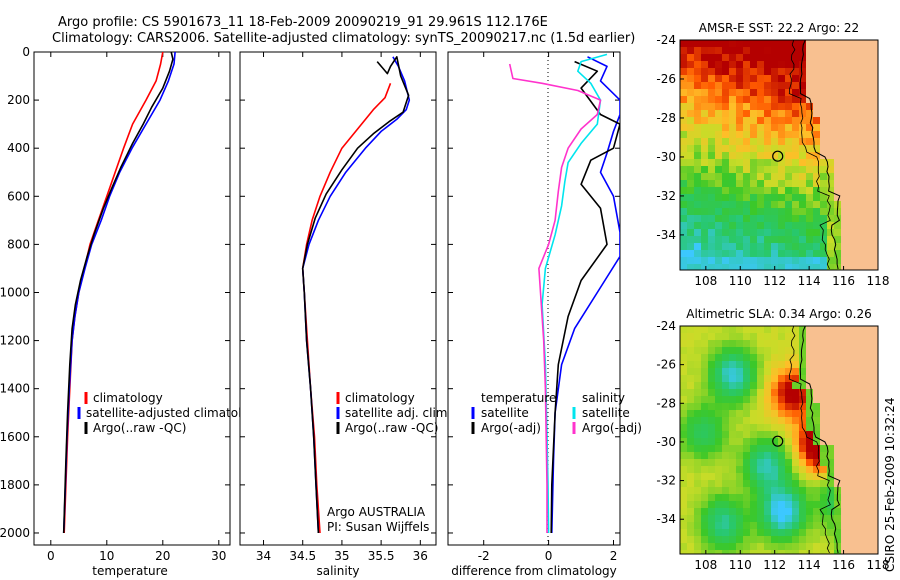  What do you see at coordinates (18, 148) in the screenshot?
I see `y-tick-label: 400` at bounding box center [18, 148].